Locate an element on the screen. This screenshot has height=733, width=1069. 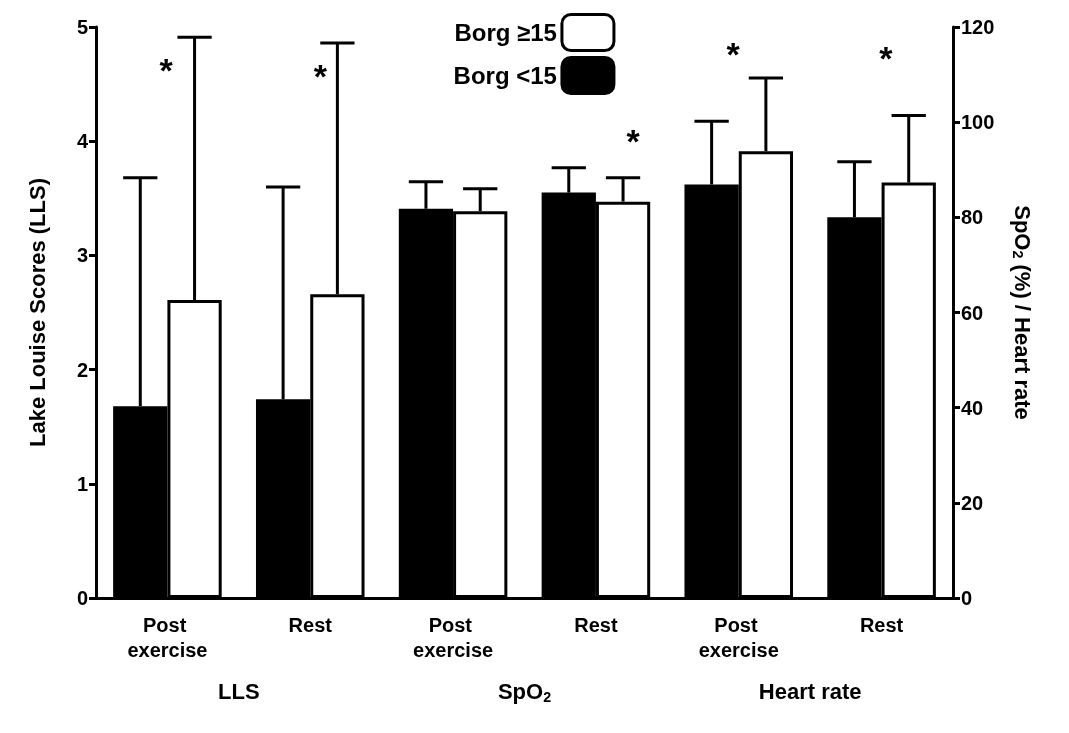
legend-label: Borg ≥15 is located at coordinates (505, 32).